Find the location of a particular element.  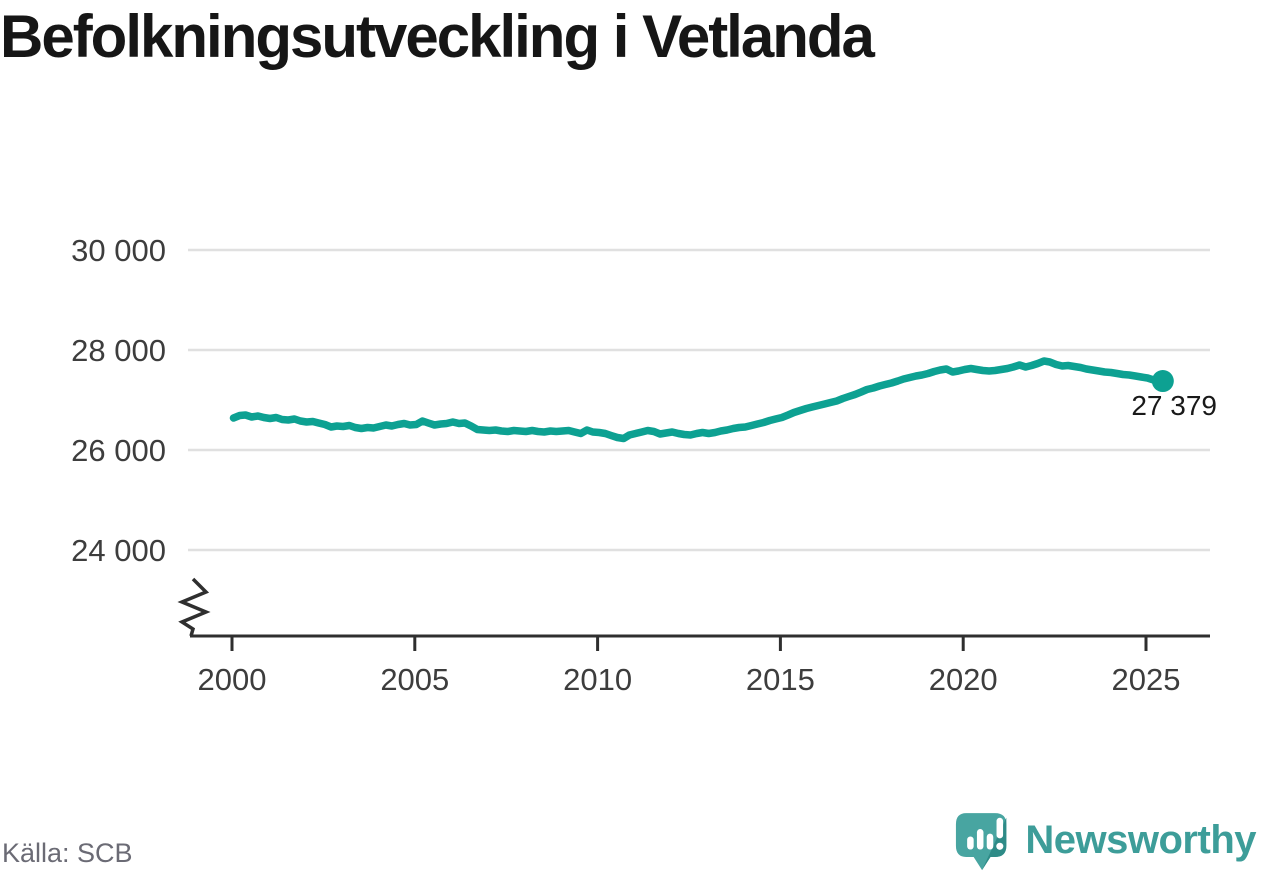

x-axis-tick-label: 2000 is located at coordinates (232, 679).